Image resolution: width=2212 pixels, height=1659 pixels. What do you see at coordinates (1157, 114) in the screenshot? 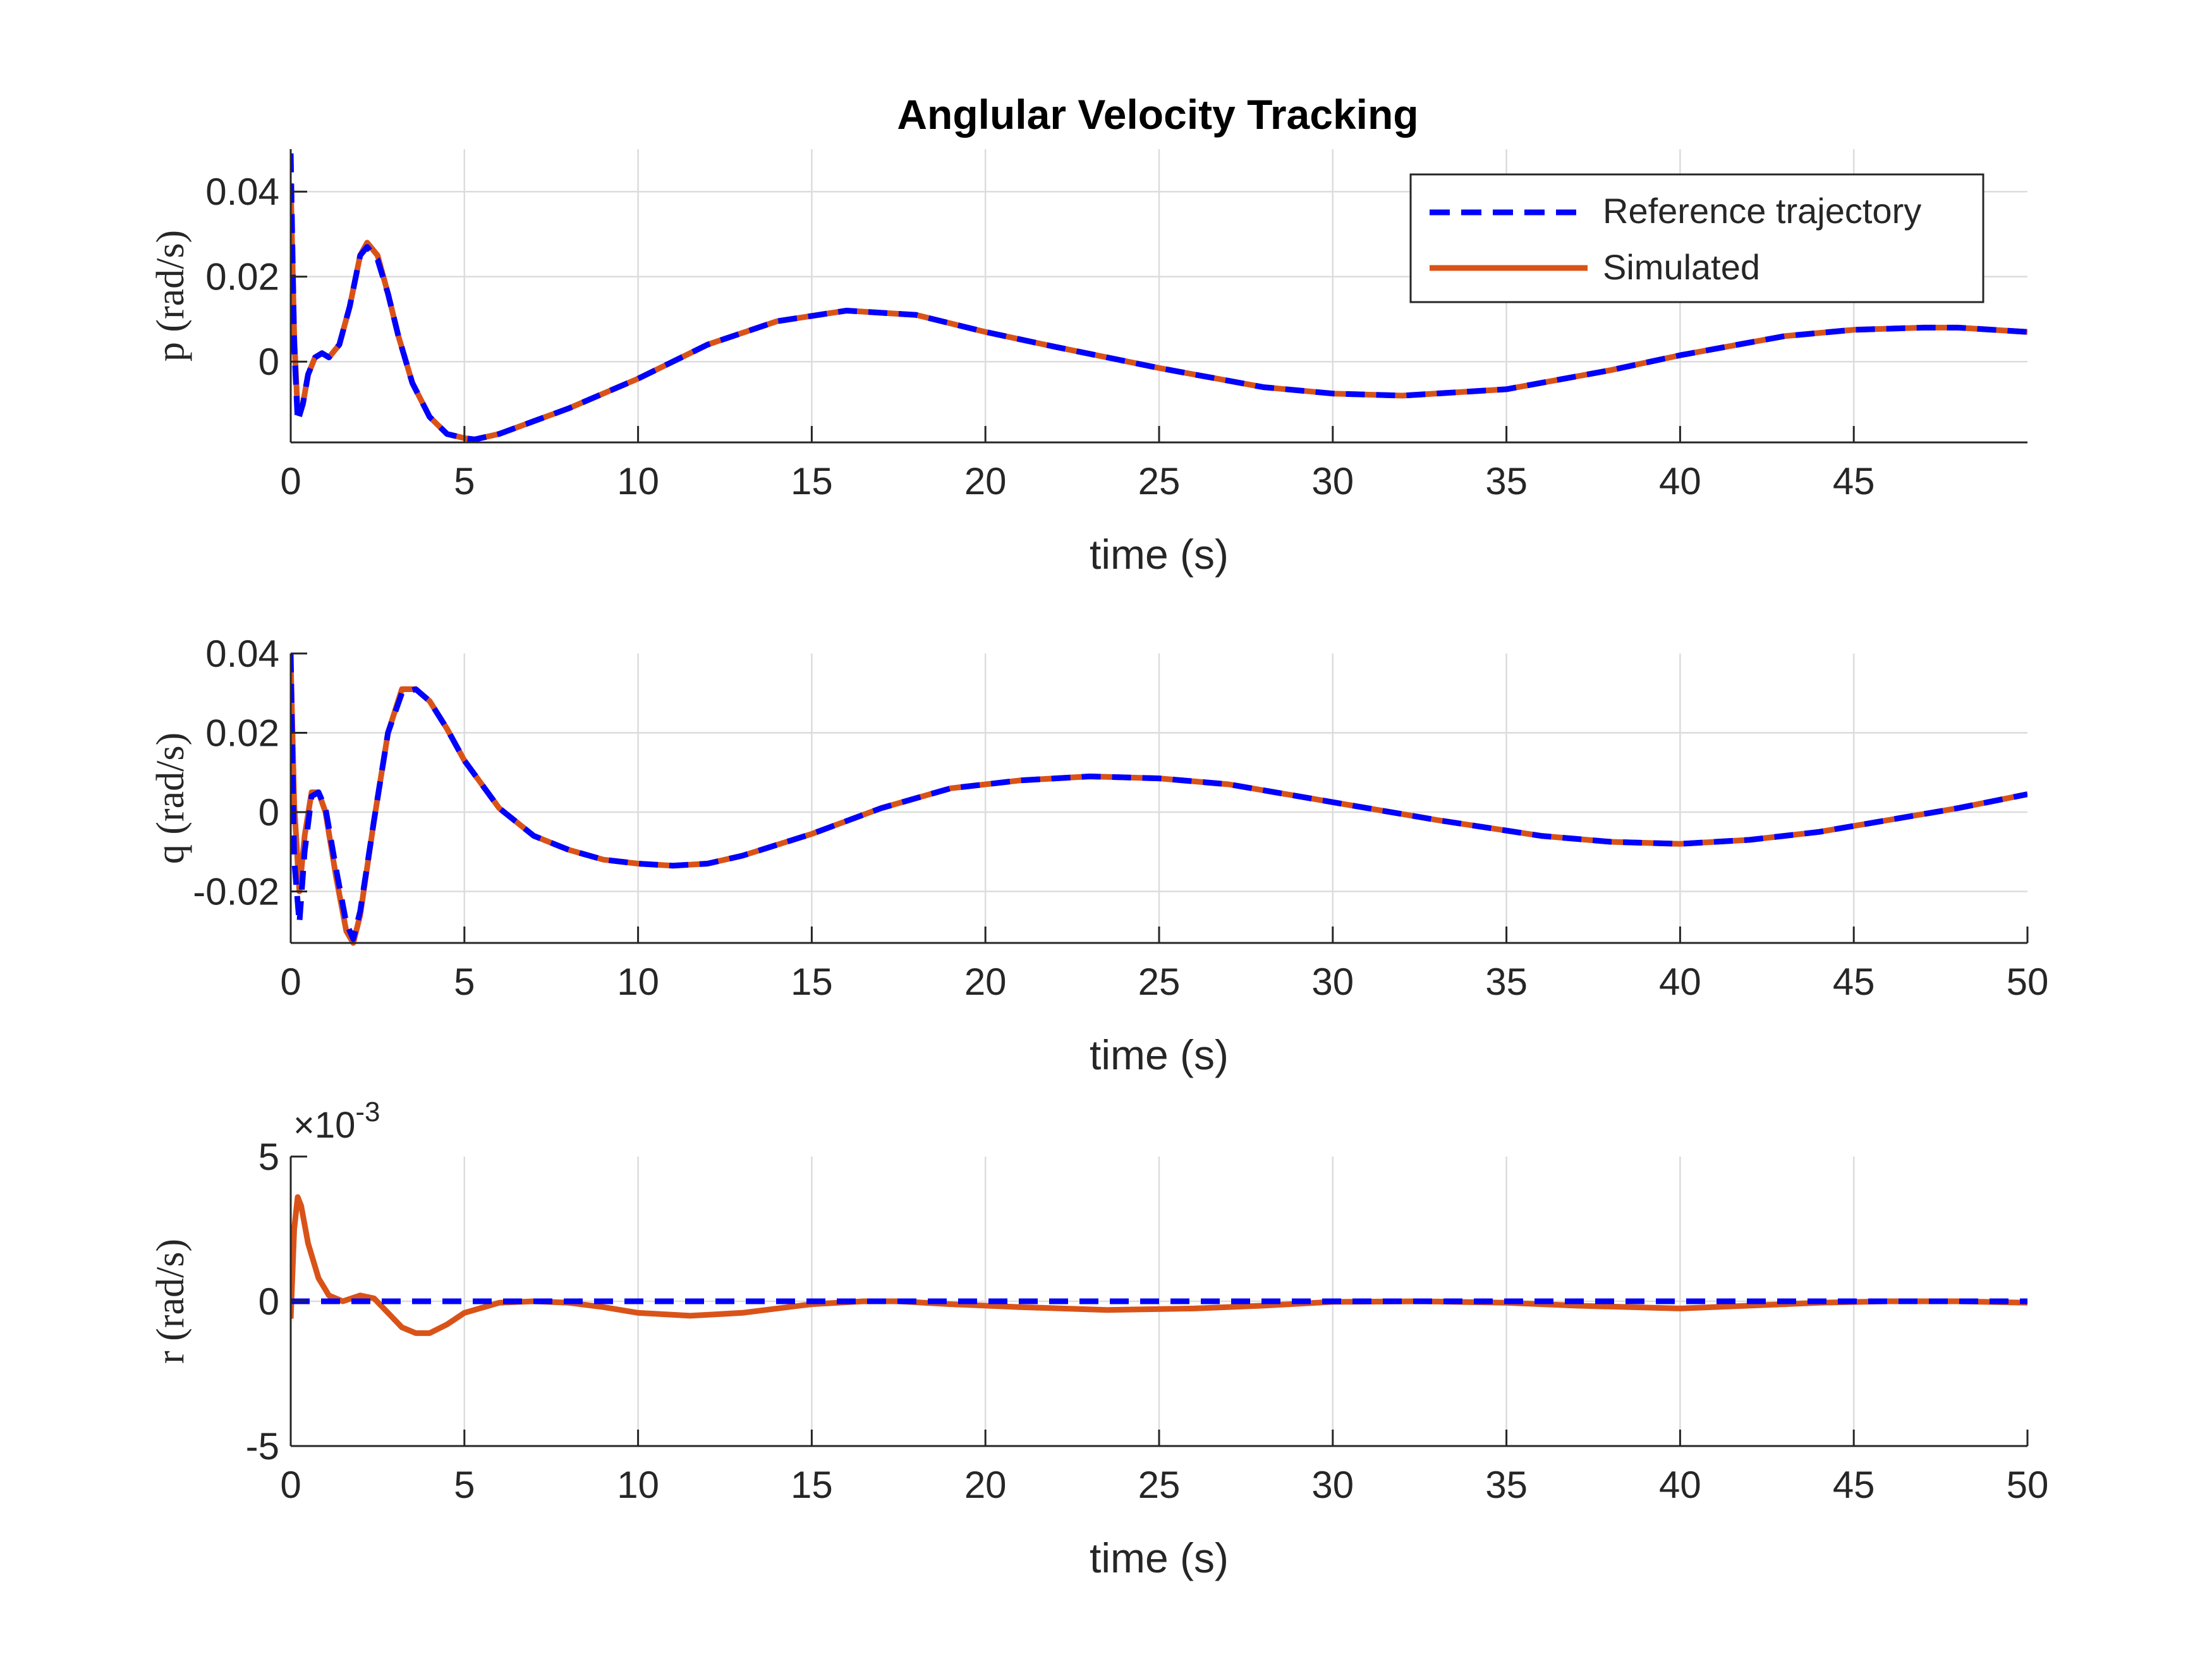
I see `figure-title: Anglular Velocity Tracking` at bounding box center [1157, 114].